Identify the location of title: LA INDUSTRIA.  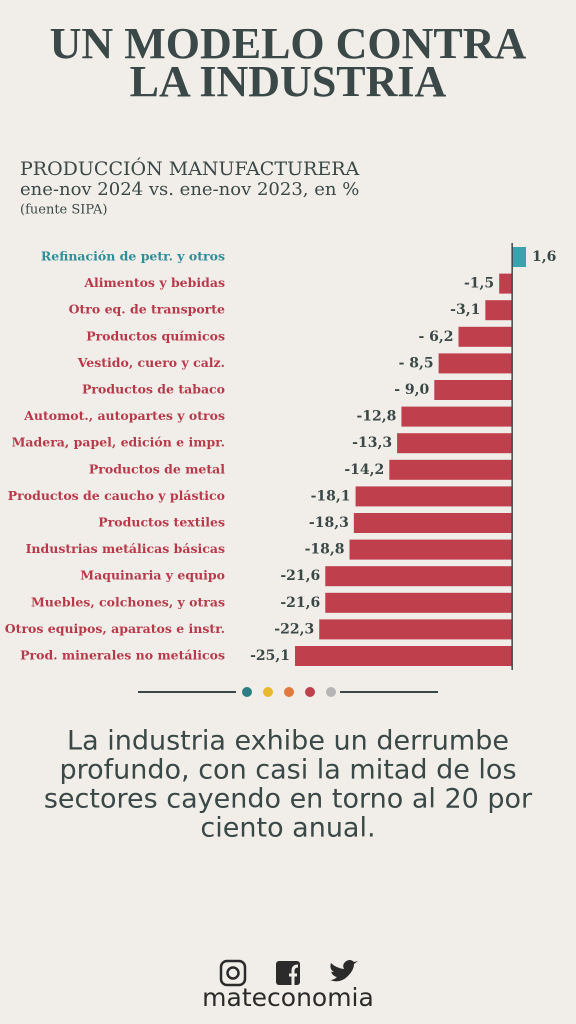
(288, 81).